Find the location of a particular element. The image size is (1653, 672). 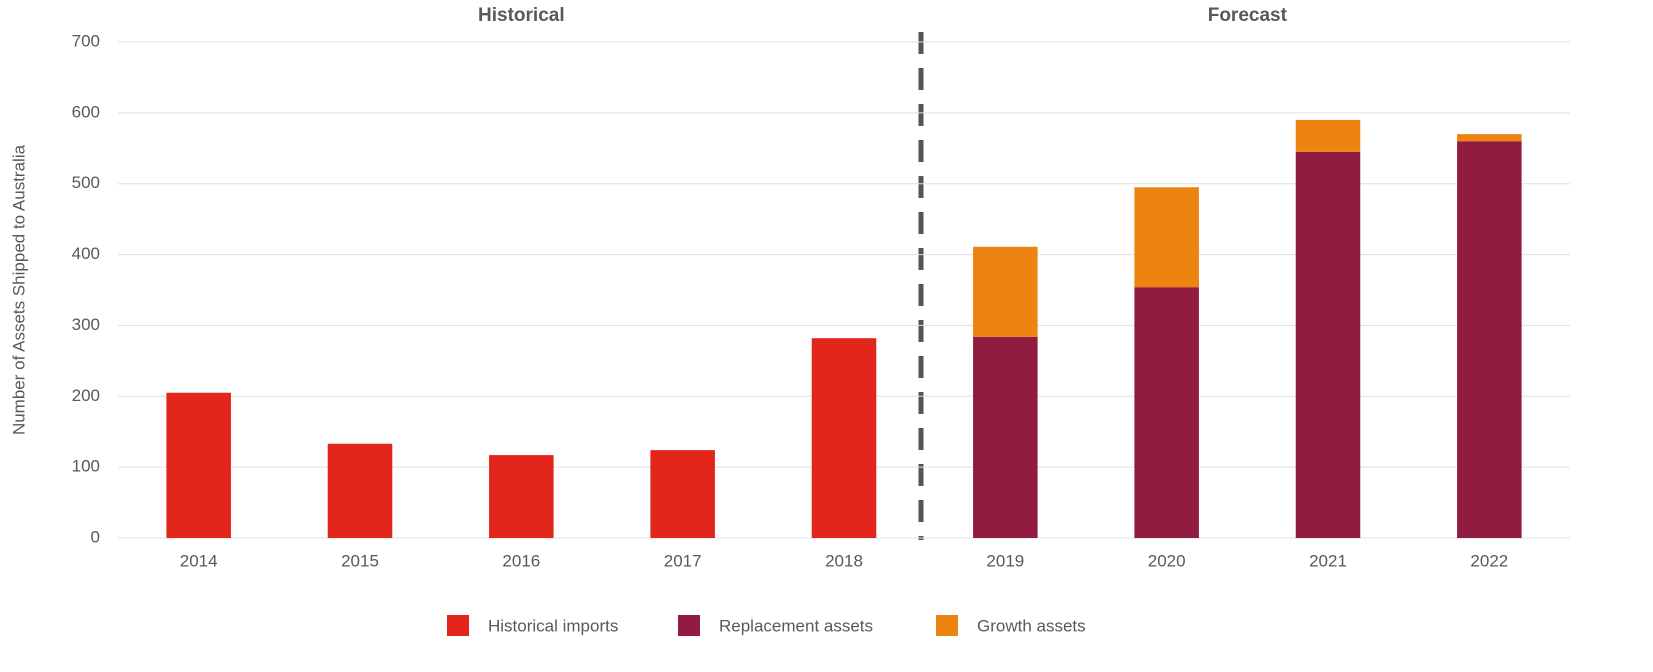

legend-label: Growth assets is located at coordinates (1031, 625).